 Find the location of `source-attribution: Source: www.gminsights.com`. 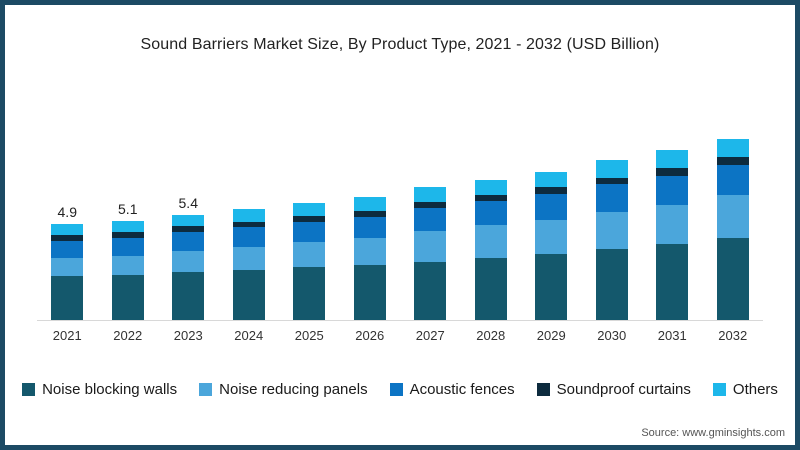

source-attribution: Source: www.gminsights.com is located at coordinates (713, 433).